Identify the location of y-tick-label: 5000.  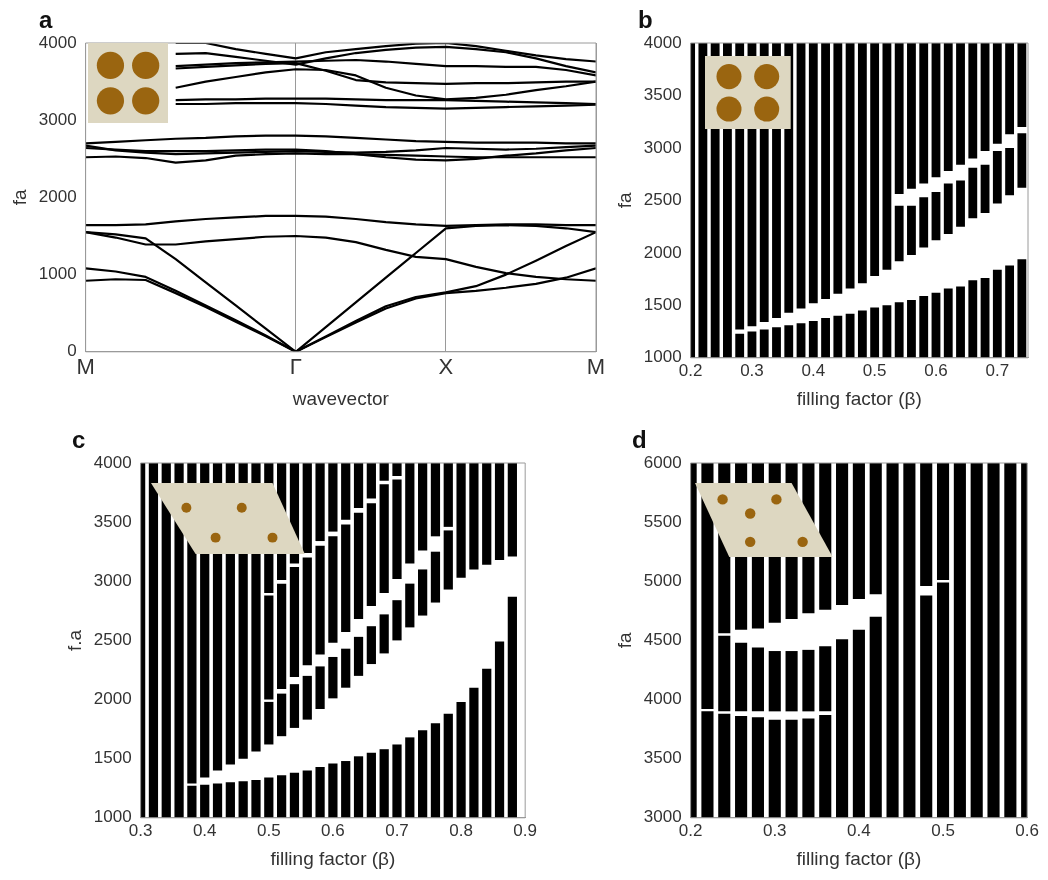
(662, 580).